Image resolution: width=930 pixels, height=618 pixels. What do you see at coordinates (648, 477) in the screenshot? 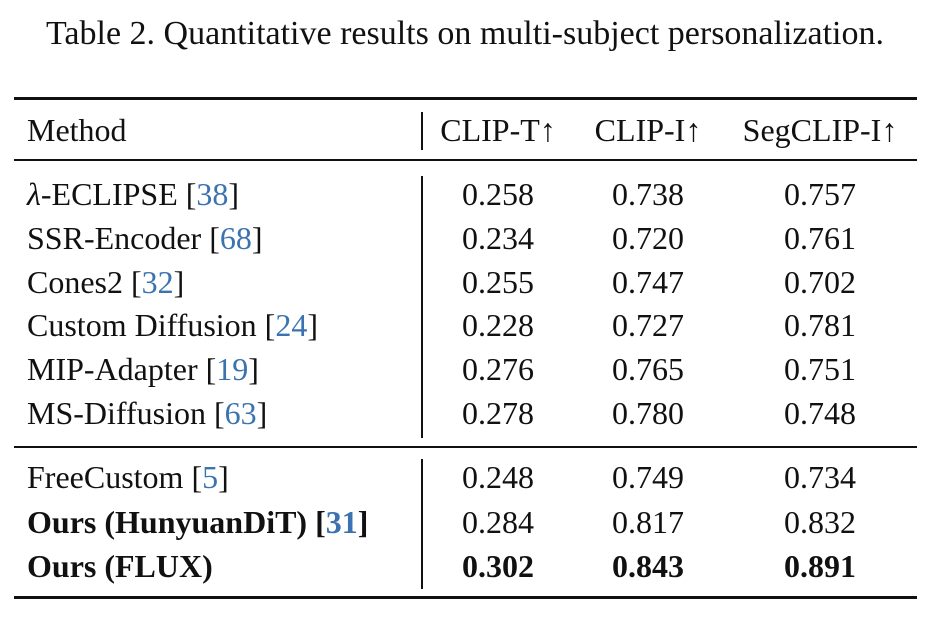
I see `clip-i-value: 0.749` at bounding box center [648, 477].